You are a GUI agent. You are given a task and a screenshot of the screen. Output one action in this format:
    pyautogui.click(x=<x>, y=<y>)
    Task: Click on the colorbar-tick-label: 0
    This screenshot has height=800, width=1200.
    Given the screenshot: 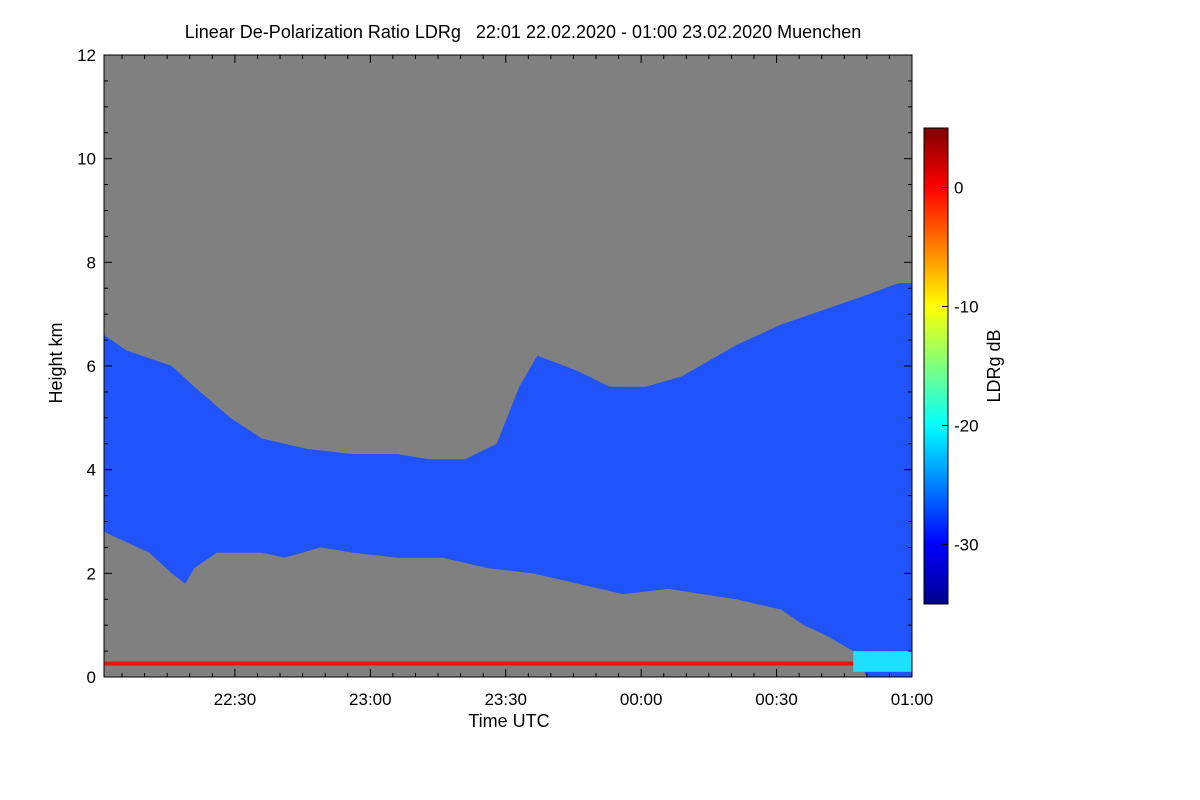 What is the action you would take?
    pyautogui.click(x=958, y=188)
    